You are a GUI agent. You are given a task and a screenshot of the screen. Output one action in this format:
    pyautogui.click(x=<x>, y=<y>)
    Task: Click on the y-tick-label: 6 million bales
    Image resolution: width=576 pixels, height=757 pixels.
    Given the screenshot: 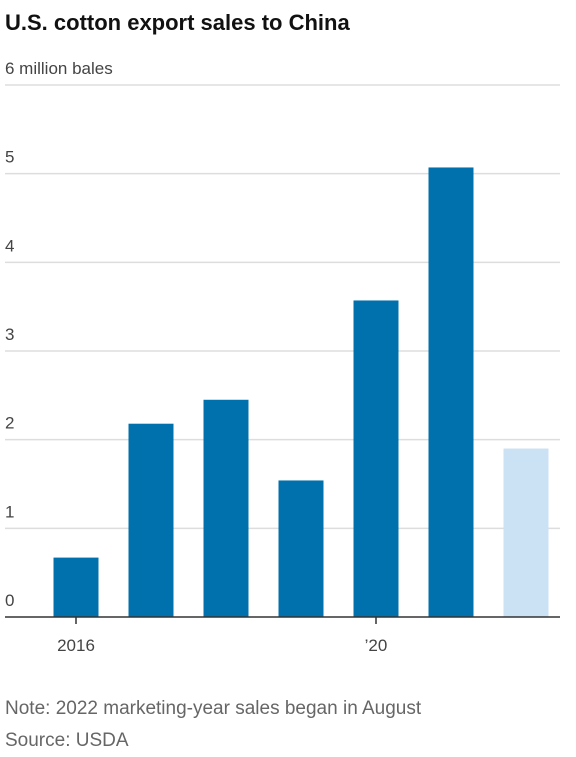 What is the action you would take?
    pyautogui.click(x=59, y=68)
    